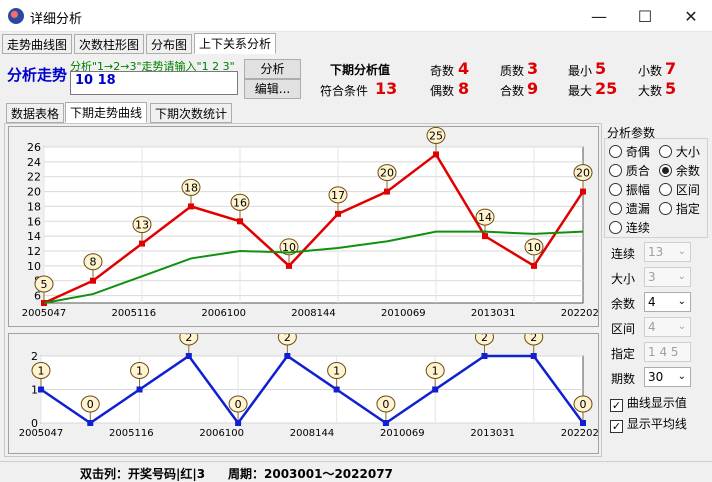 The image size is (712, 482). Describe the element at coordinates (691, 16) in the screenshot. I see `close-icon: ✕` at that location.